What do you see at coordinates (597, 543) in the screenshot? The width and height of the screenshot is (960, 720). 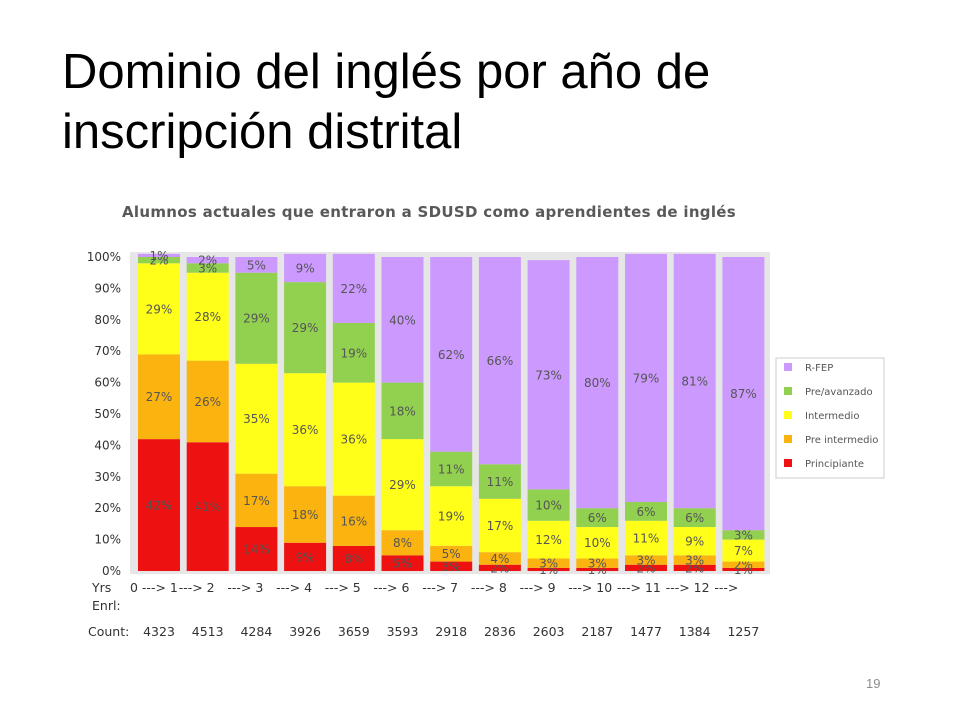 I see `data-label: 10%` at bounding box center [597, 543].